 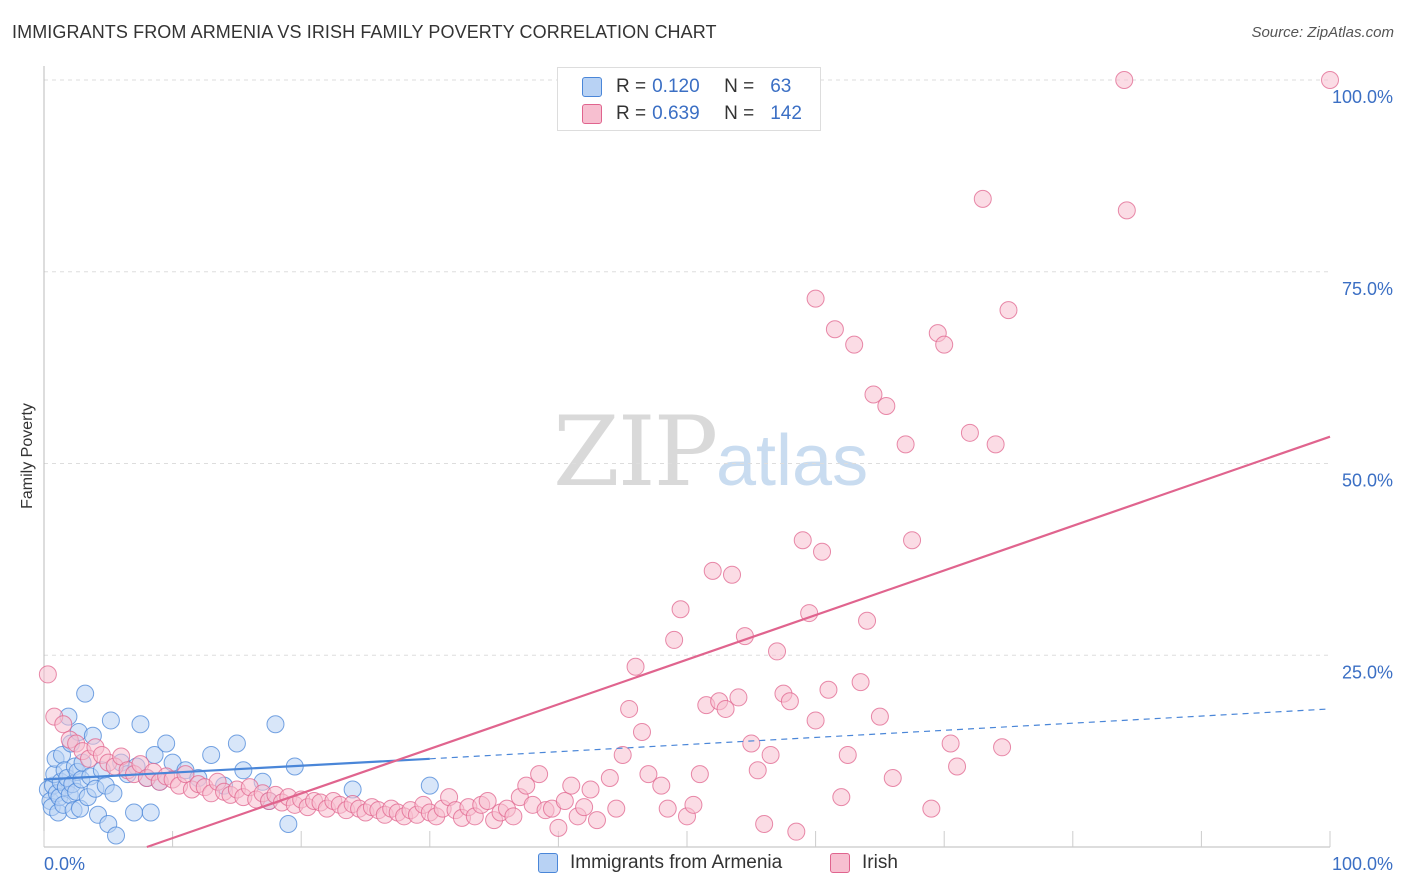 What do you see at coordinates (635, 452) in the screenshot?
I see `watermark-zip: ZIP` at bounding box center [635, 452].